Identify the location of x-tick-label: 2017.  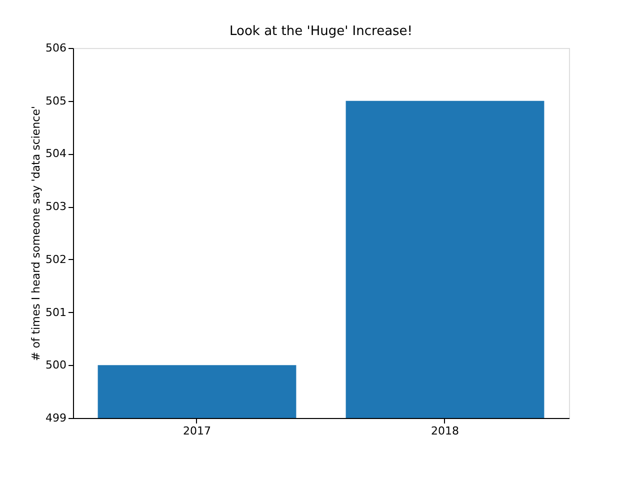
(197, 431).